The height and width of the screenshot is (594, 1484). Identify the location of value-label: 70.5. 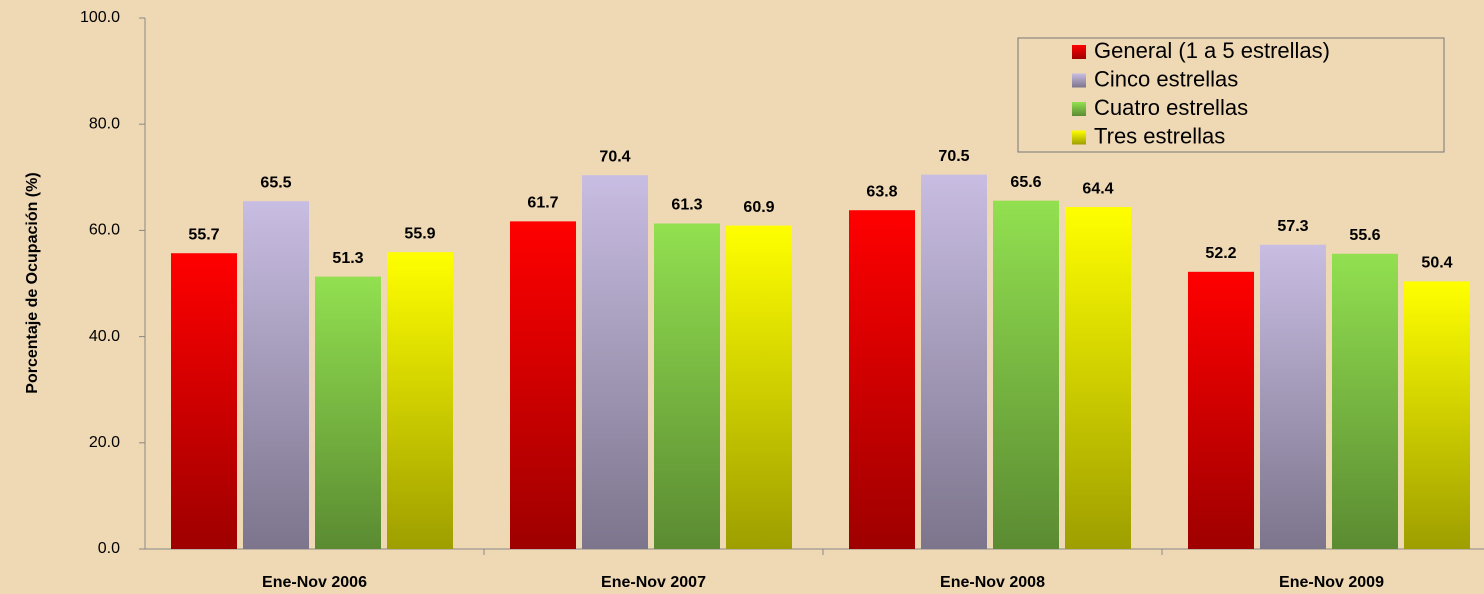
(953, 156).